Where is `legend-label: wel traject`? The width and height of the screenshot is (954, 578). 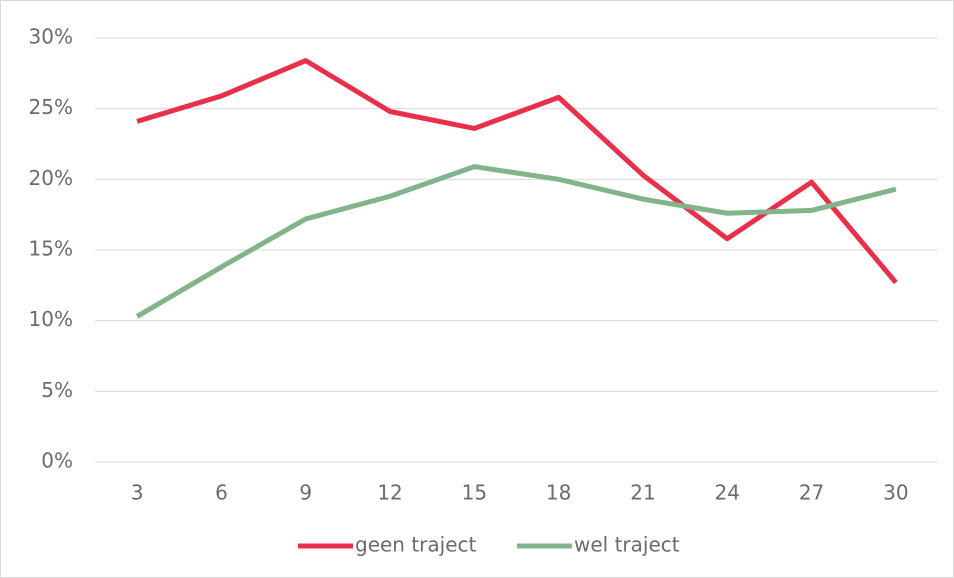
legend-label: wel traject is located at coordinates (627, 545).